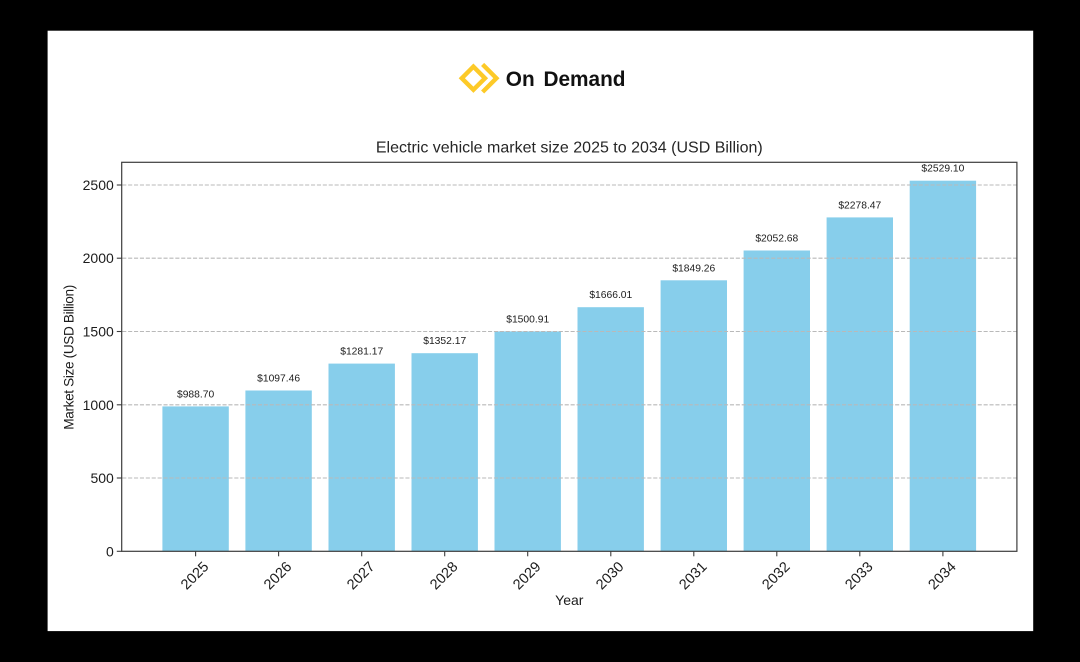  What do you see at coordinates (610, 295) in the screenshot?
I see `svg-text: $1666.01` at bounding box center [610, 295].